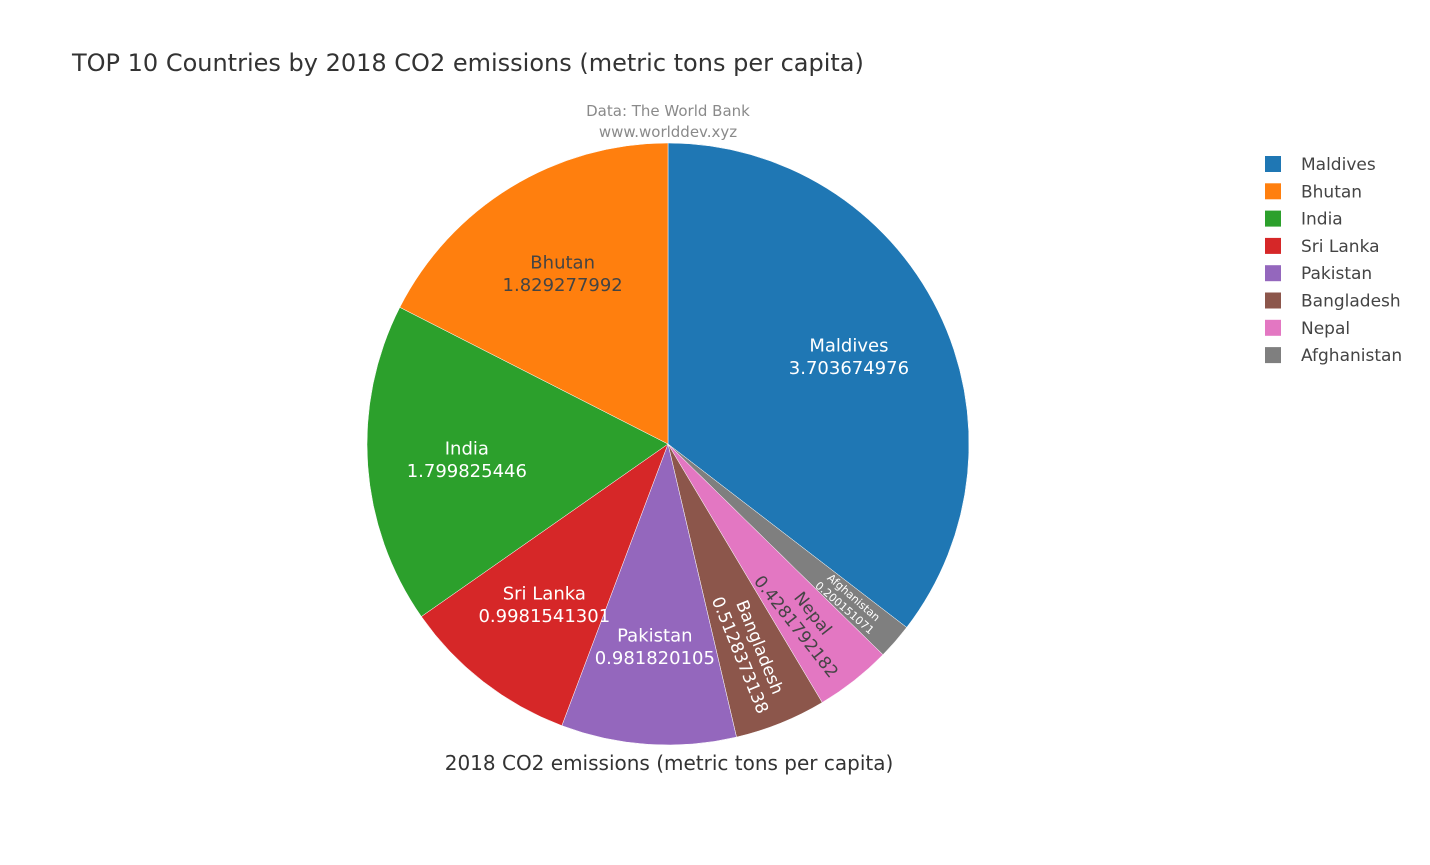 This screenshot has height=865, width=1430. I want to click on legend-label: Nepal, so click(1325, 329).